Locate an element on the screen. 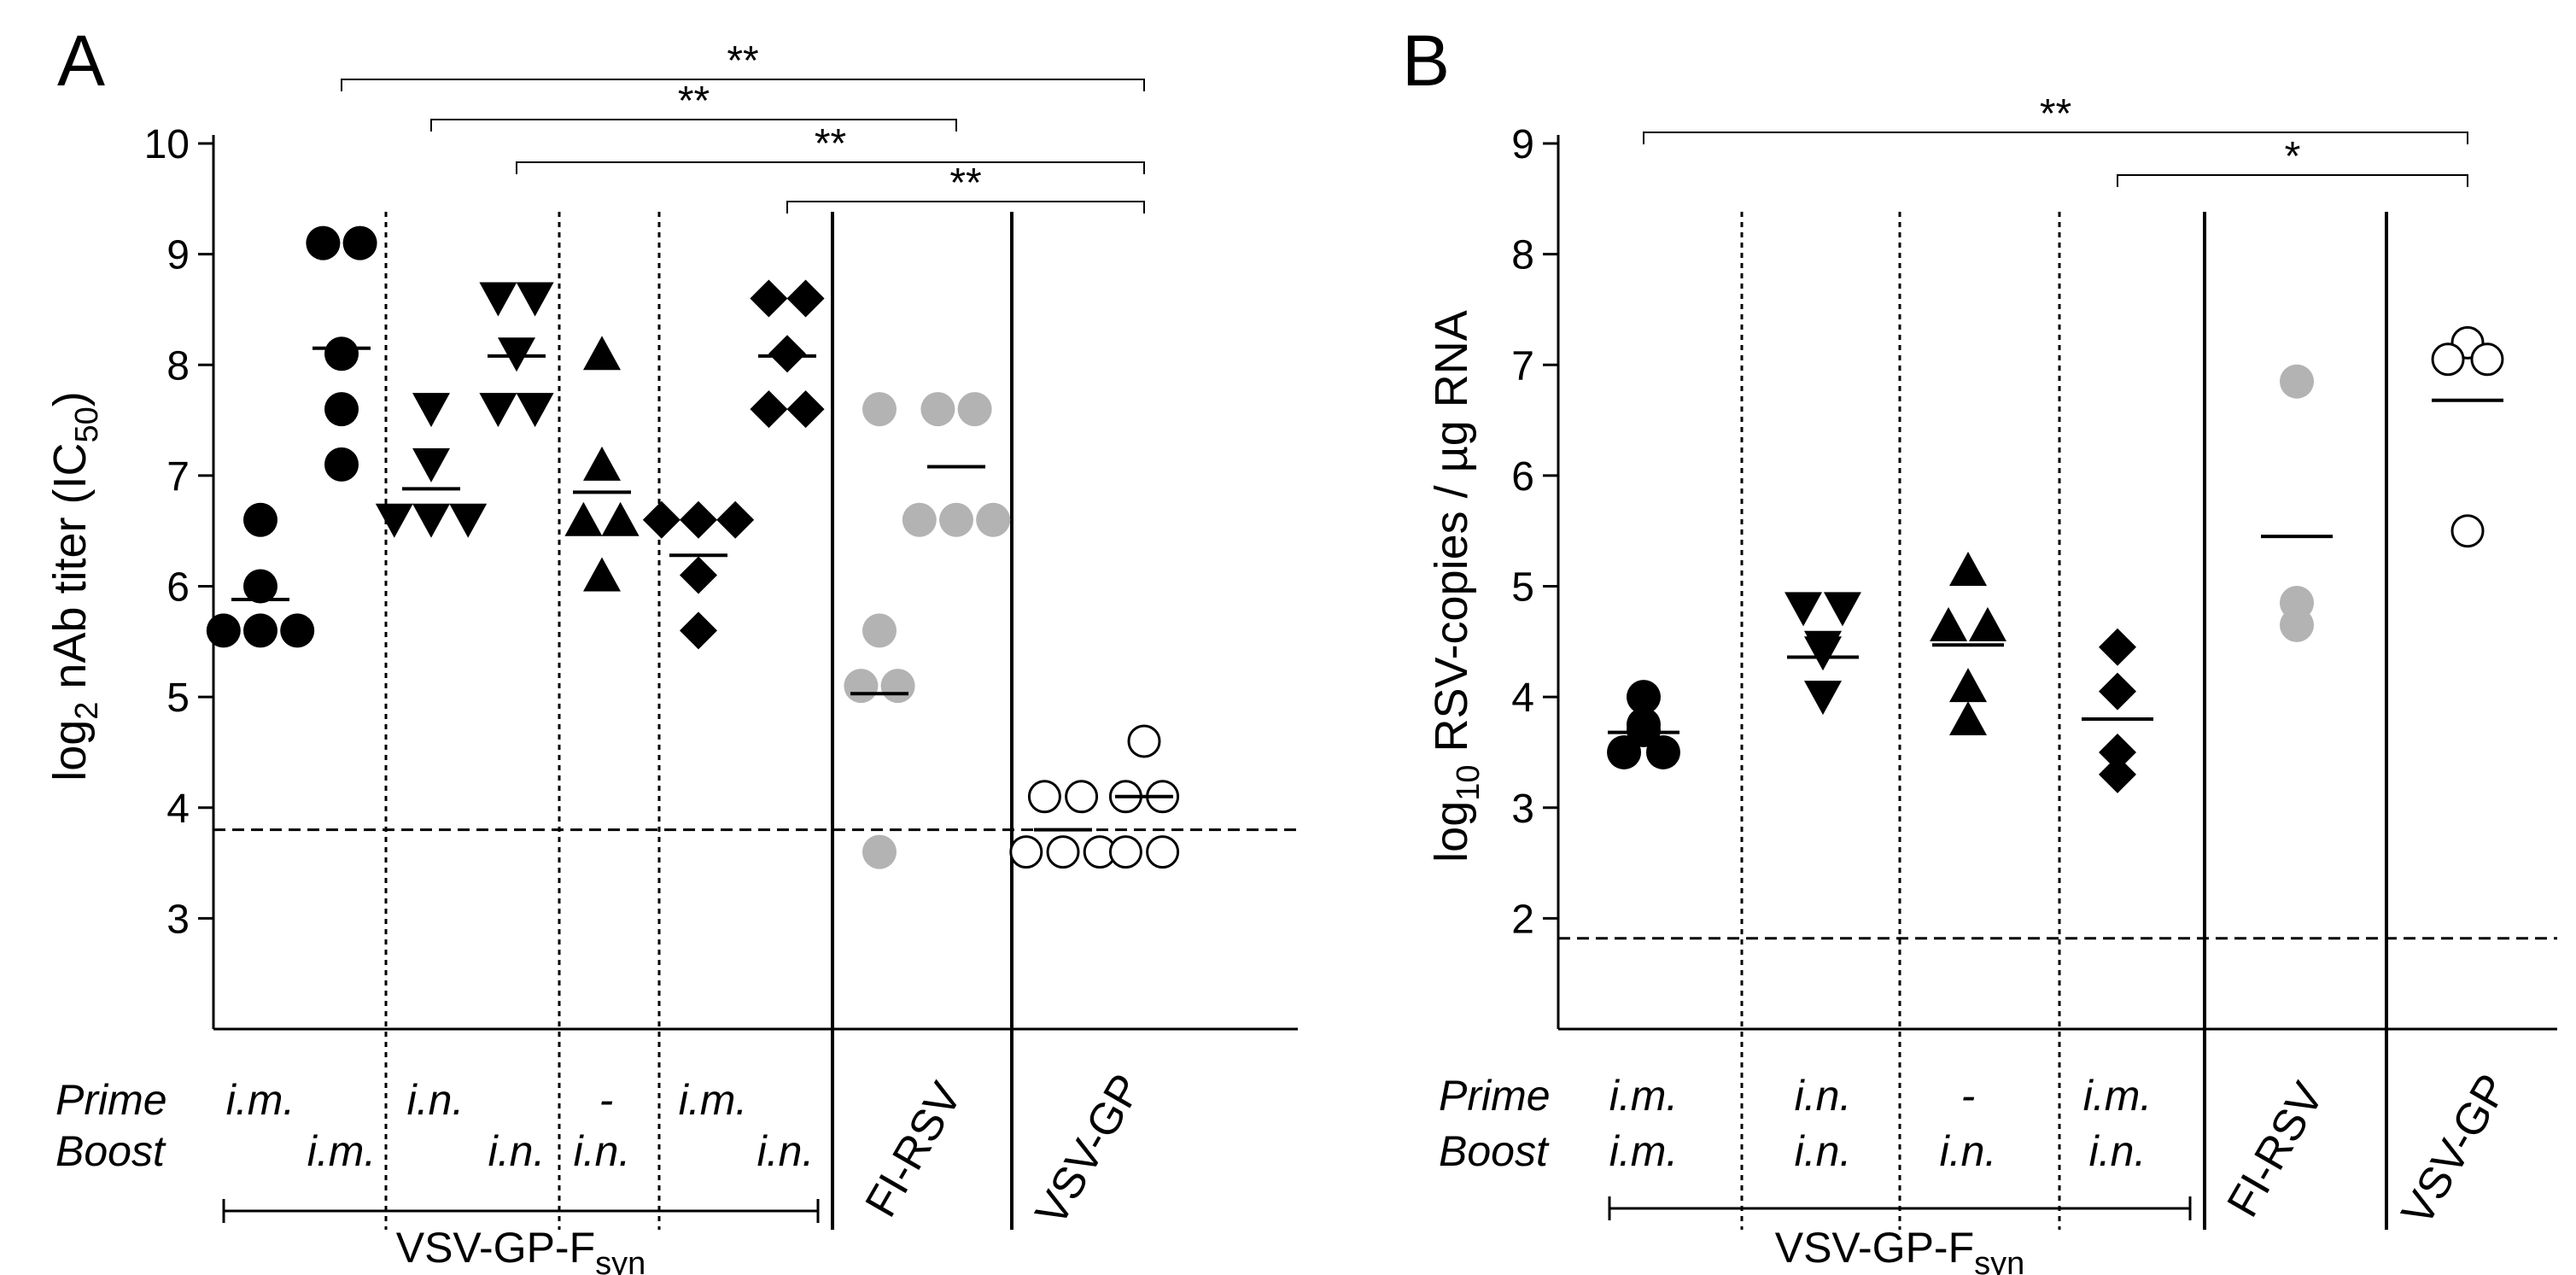 The image size is (2576, 1275). significance-label: * is located at coordinates (2293, 156).